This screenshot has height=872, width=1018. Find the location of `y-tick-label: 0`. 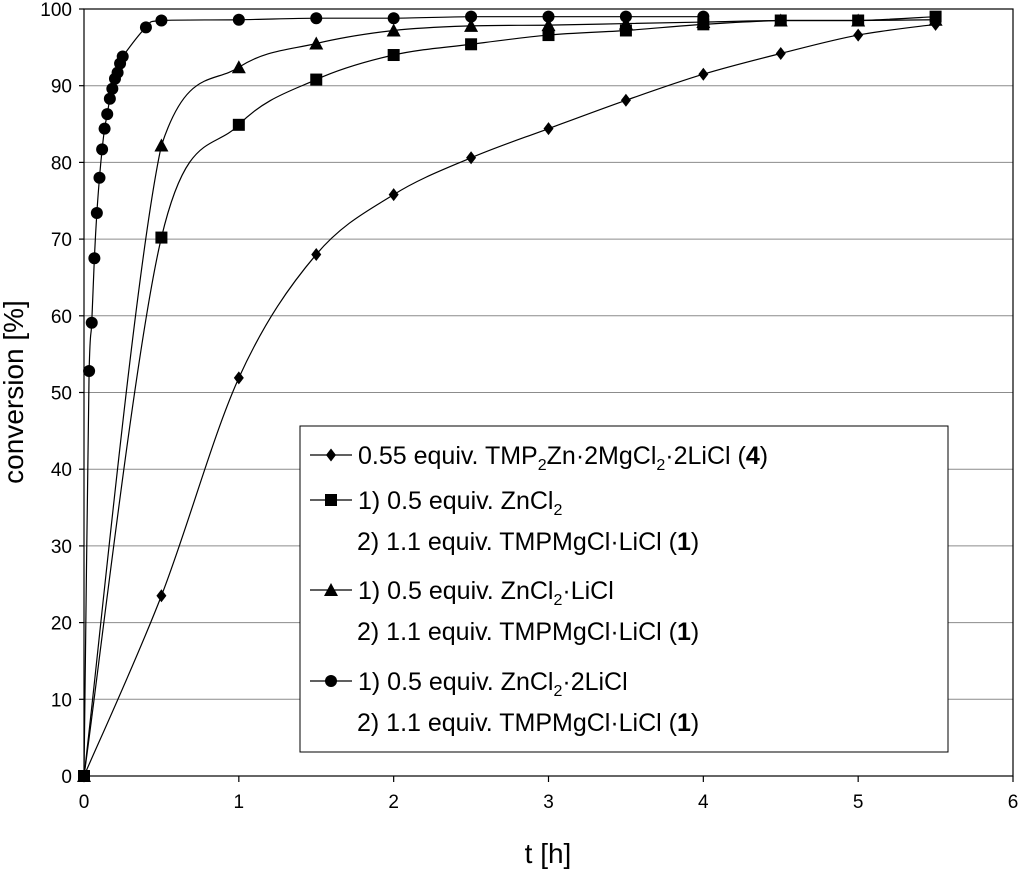

y-tick-label: 0 is located at coordinates (66, 777).